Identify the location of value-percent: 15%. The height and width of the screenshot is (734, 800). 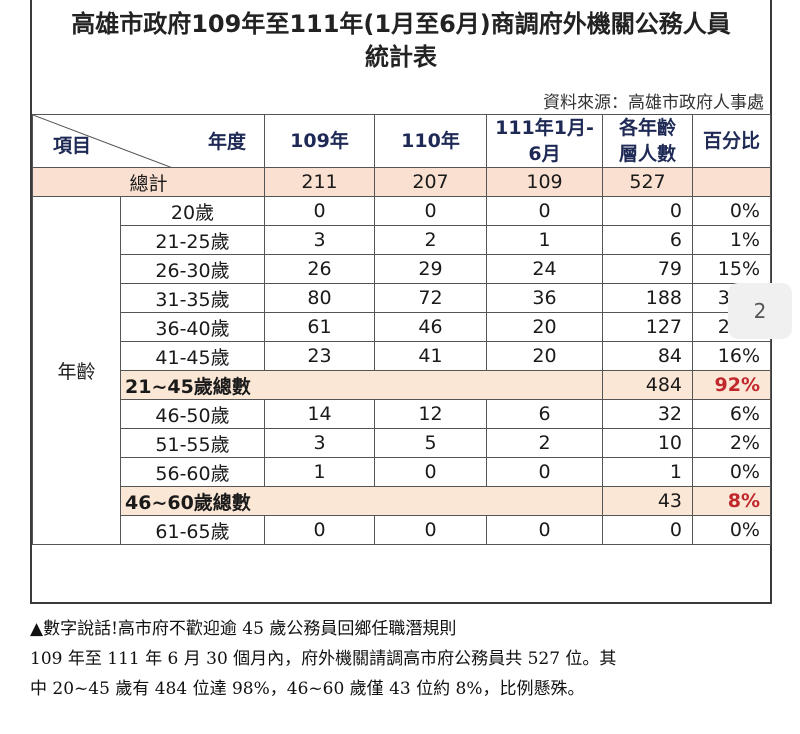
(731, 269).